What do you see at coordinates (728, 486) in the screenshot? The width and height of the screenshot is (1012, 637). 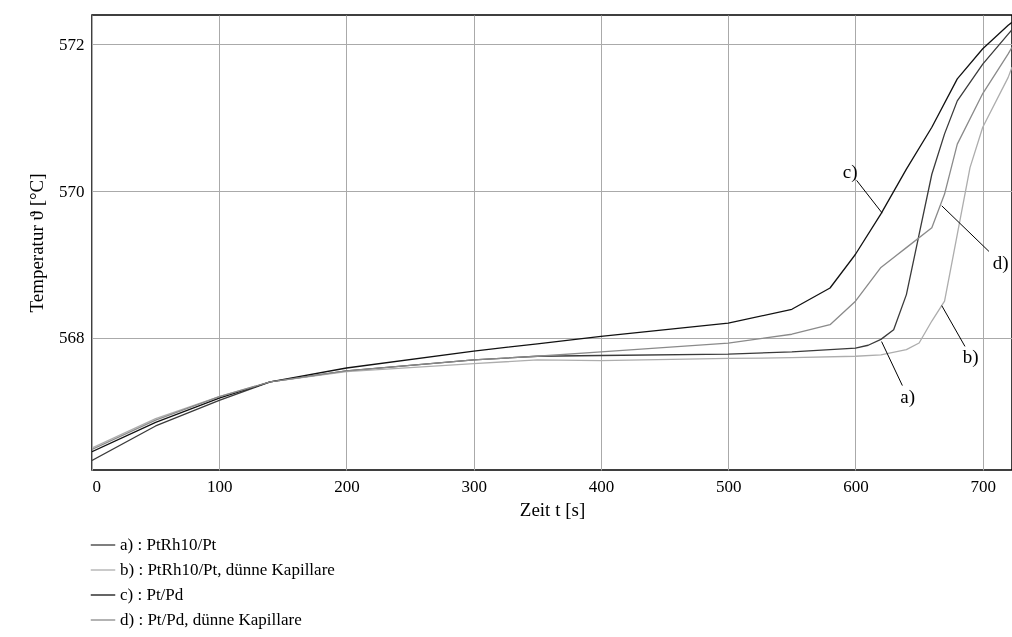 I see `x-tick-label: 500` at bounding box center [728, 486].